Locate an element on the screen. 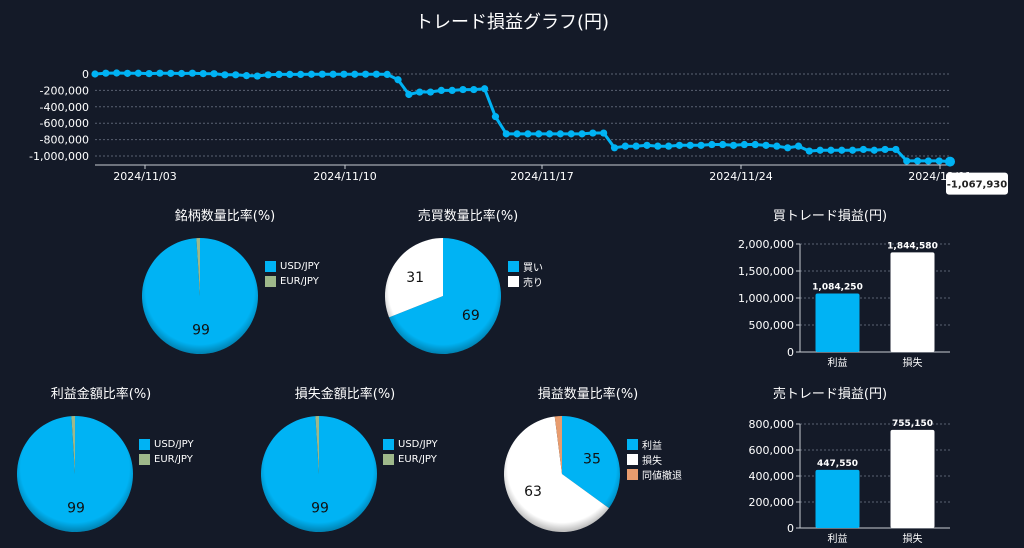 The image size is (1024, 548). legend-label: 利益 is located at coordinates (652, 446).